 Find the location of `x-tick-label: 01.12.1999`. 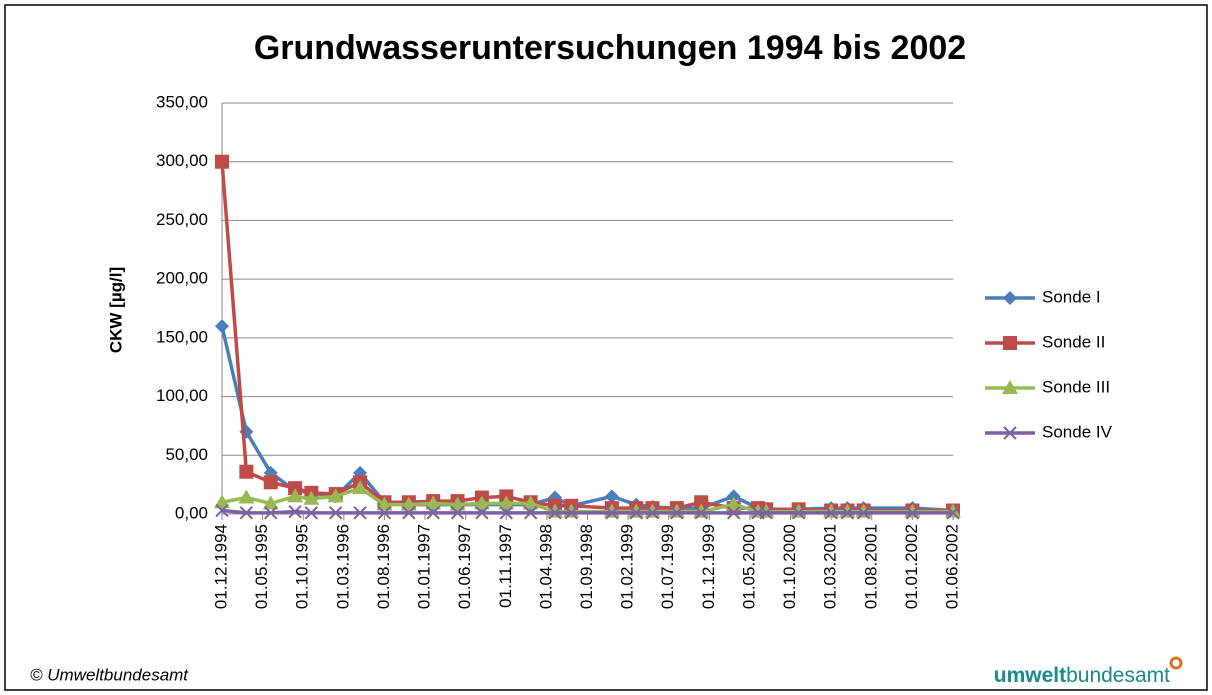

x-tick-label: 01.12.1999 is located at coordinates (708, 566).